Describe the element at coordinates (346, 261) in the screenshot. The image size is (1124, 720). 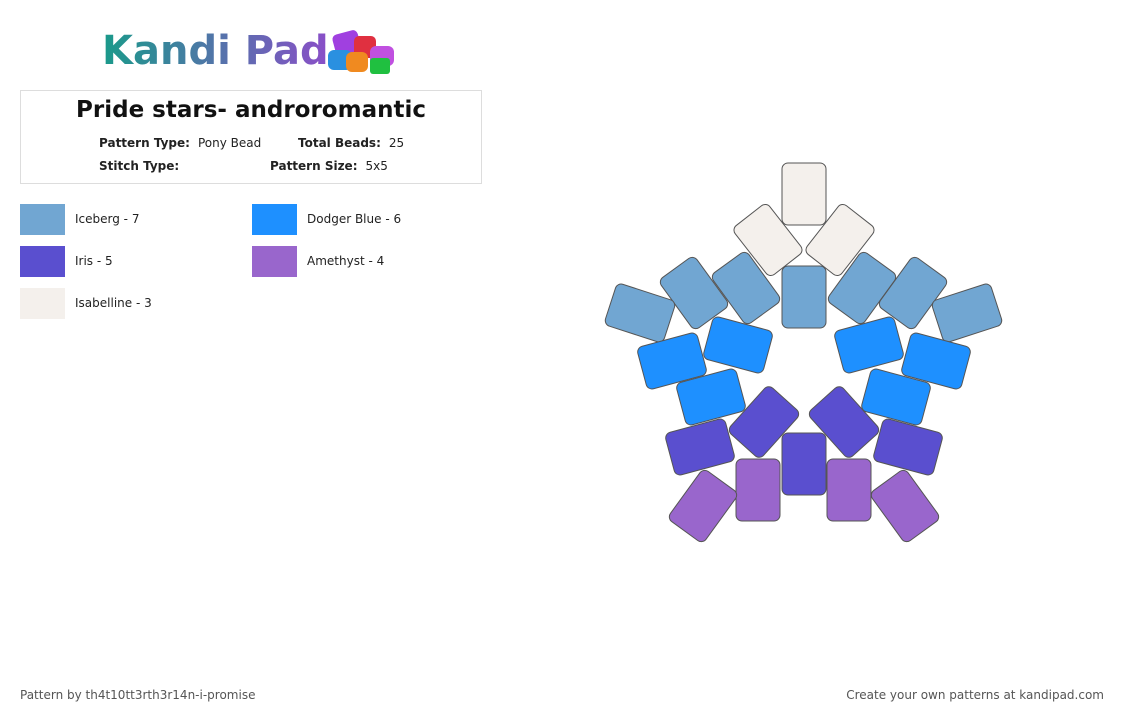
I see `legend-label: Amethyst - 4` at that location.